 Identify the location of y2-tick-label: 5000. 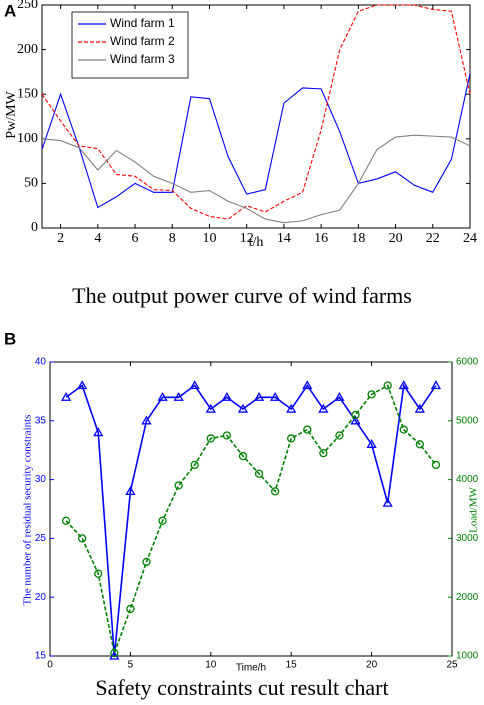
(467, 420).